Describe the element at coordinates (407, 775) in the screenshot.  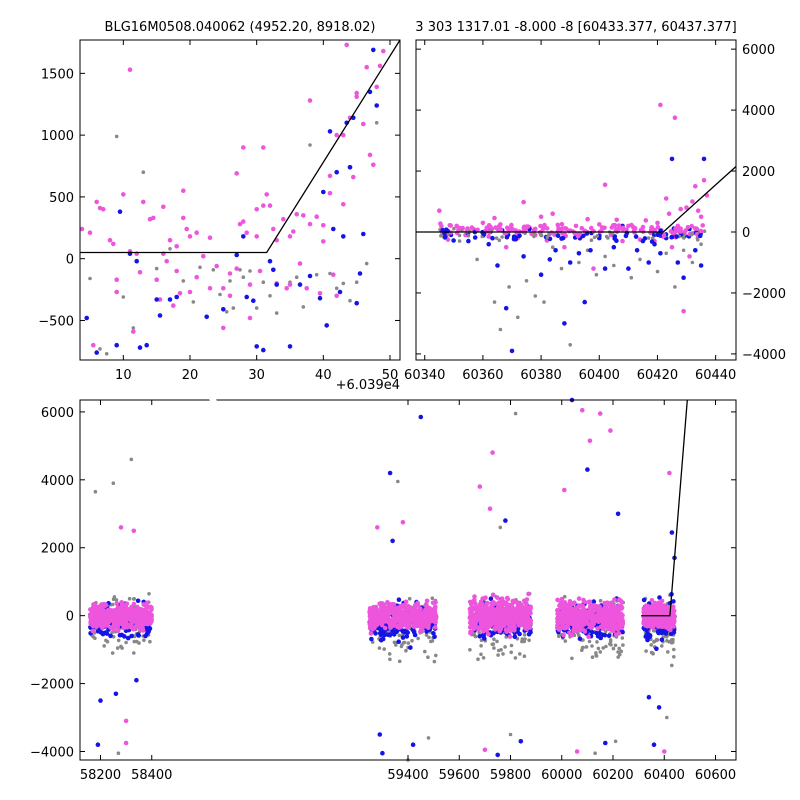
I see `x-tick-label: 59400` at that location.